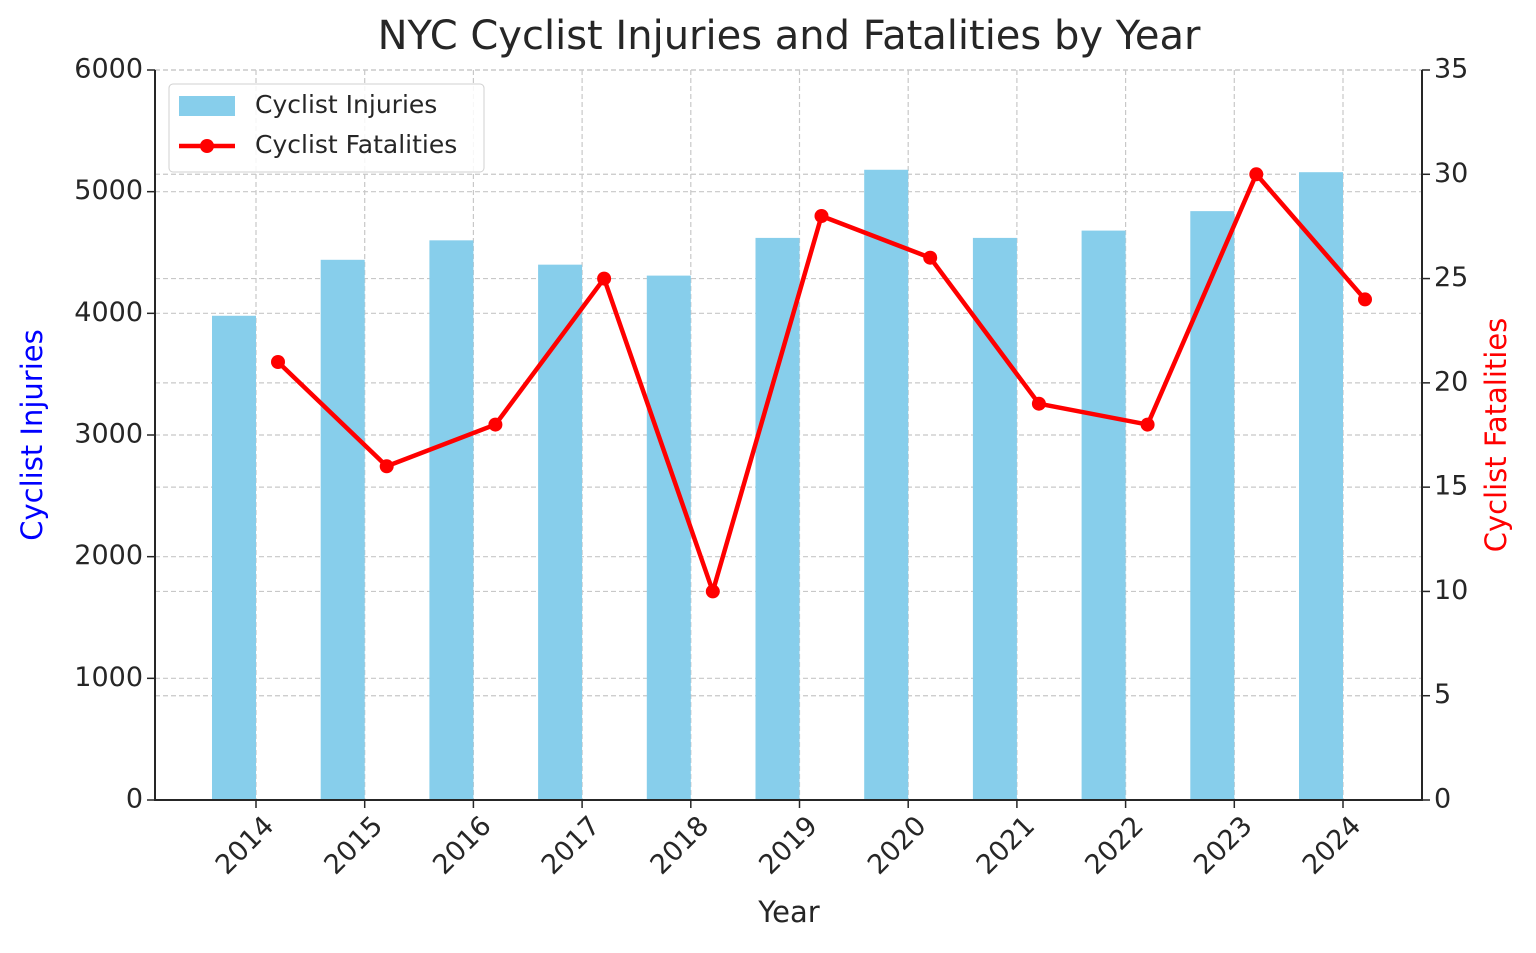 The height and width of the screenshot is (953, 1536). I want to click on y2-tick-label: 35, so click(1451, 69).